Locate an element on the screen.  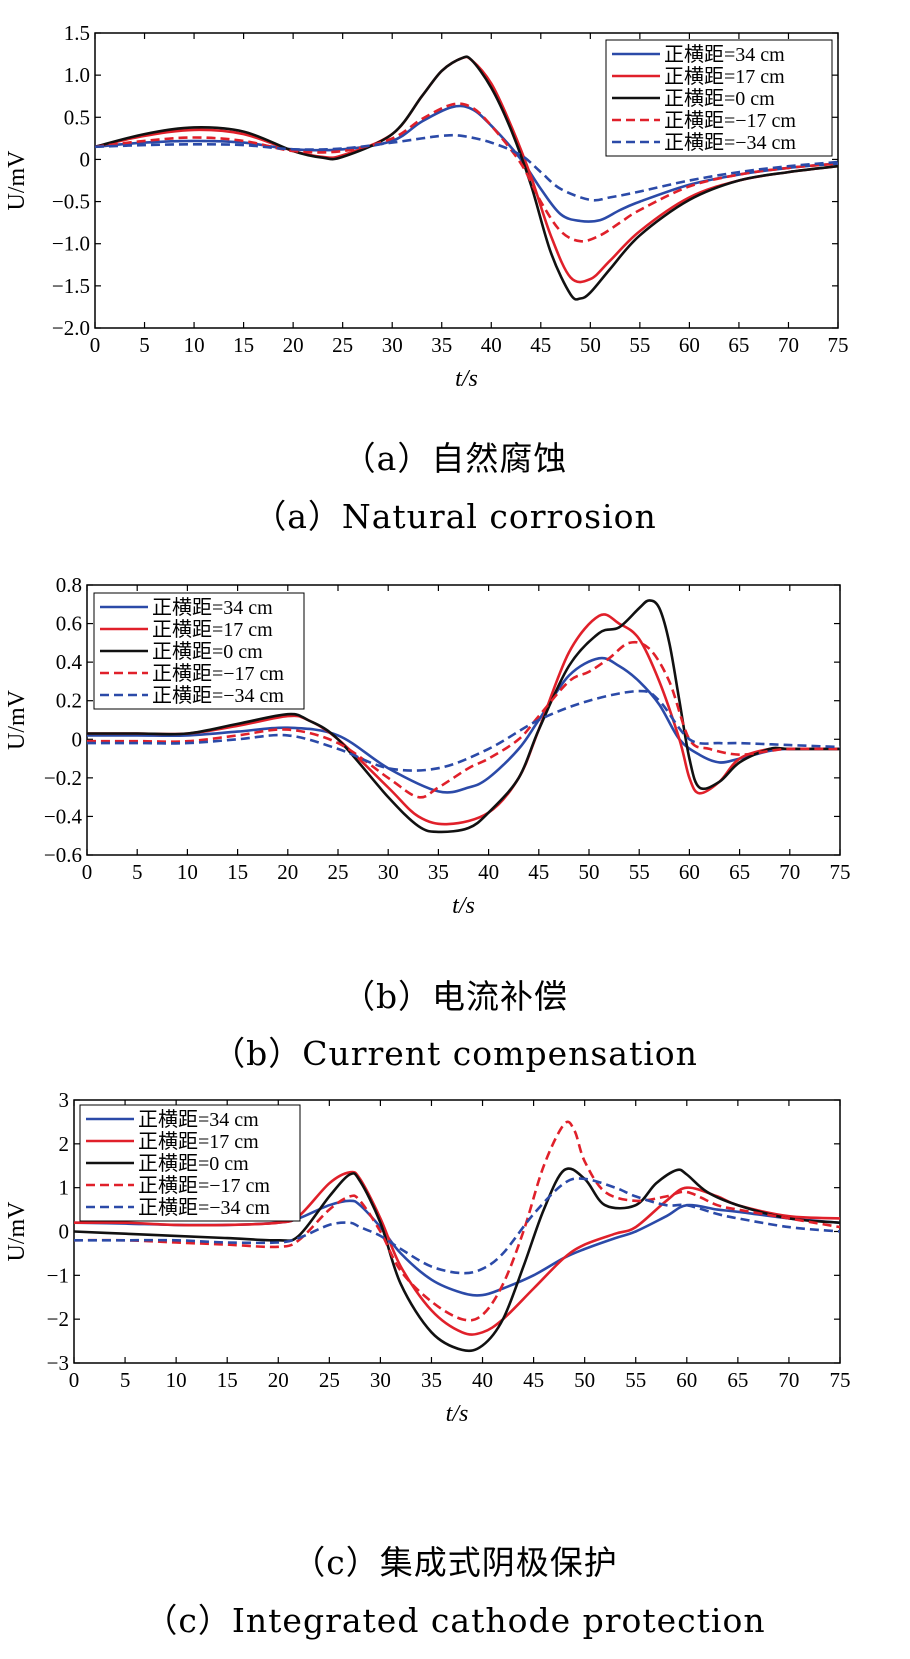
caption-a-cn: （a）自然腐蚀 is located at coordinates (455, 458).